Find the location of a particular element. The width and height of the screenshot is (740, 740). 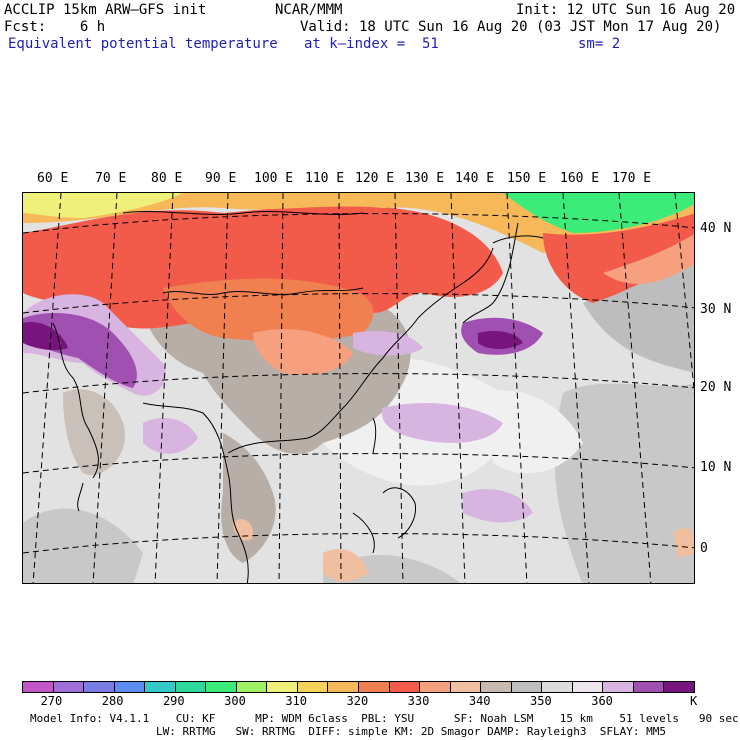

latitude-label: 10 N is located at coordinates (716, 467).